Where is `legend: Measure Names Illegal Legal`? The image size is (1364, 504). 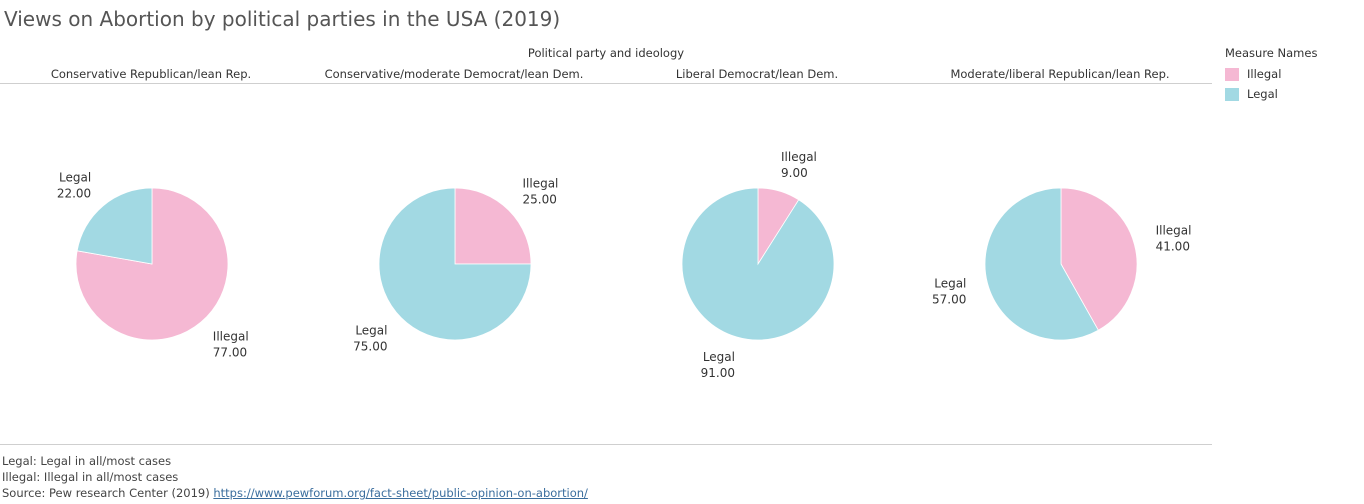
legend: Measure Names Illegal Legal is located at coordinates (1271, 75).